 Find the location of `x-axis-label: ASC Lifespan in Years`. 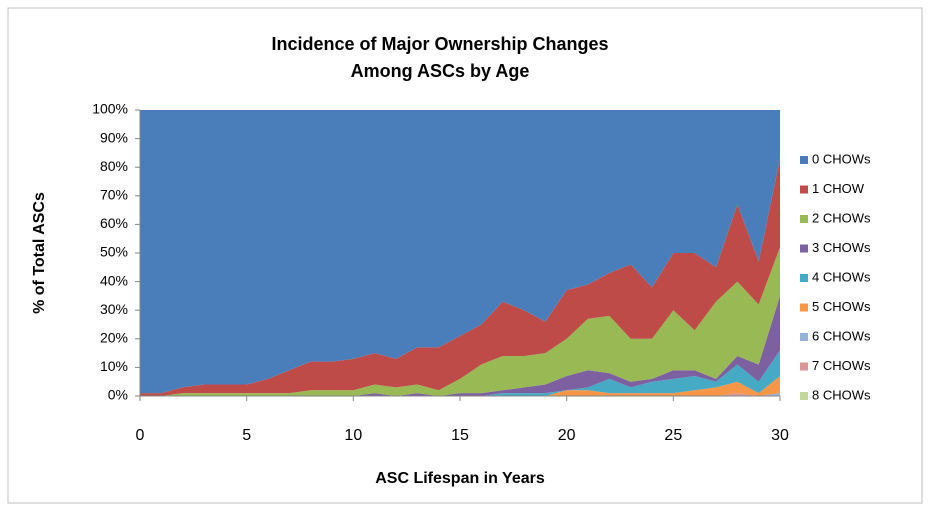

x-axis-label: ASC Lifespan in Years is located at coordinates (460, 478).